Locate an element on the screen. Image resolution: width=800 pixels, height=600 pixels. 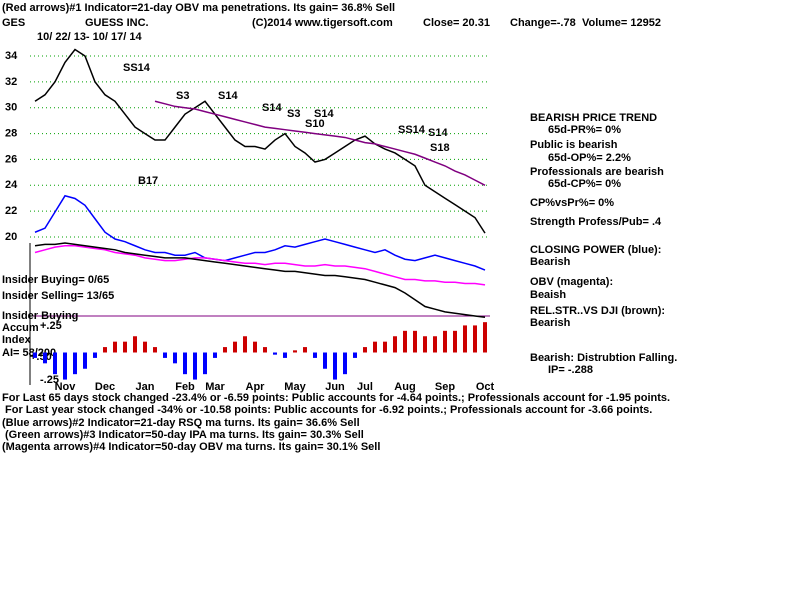
indicator-text: Index is located at coordinates (17, 340).